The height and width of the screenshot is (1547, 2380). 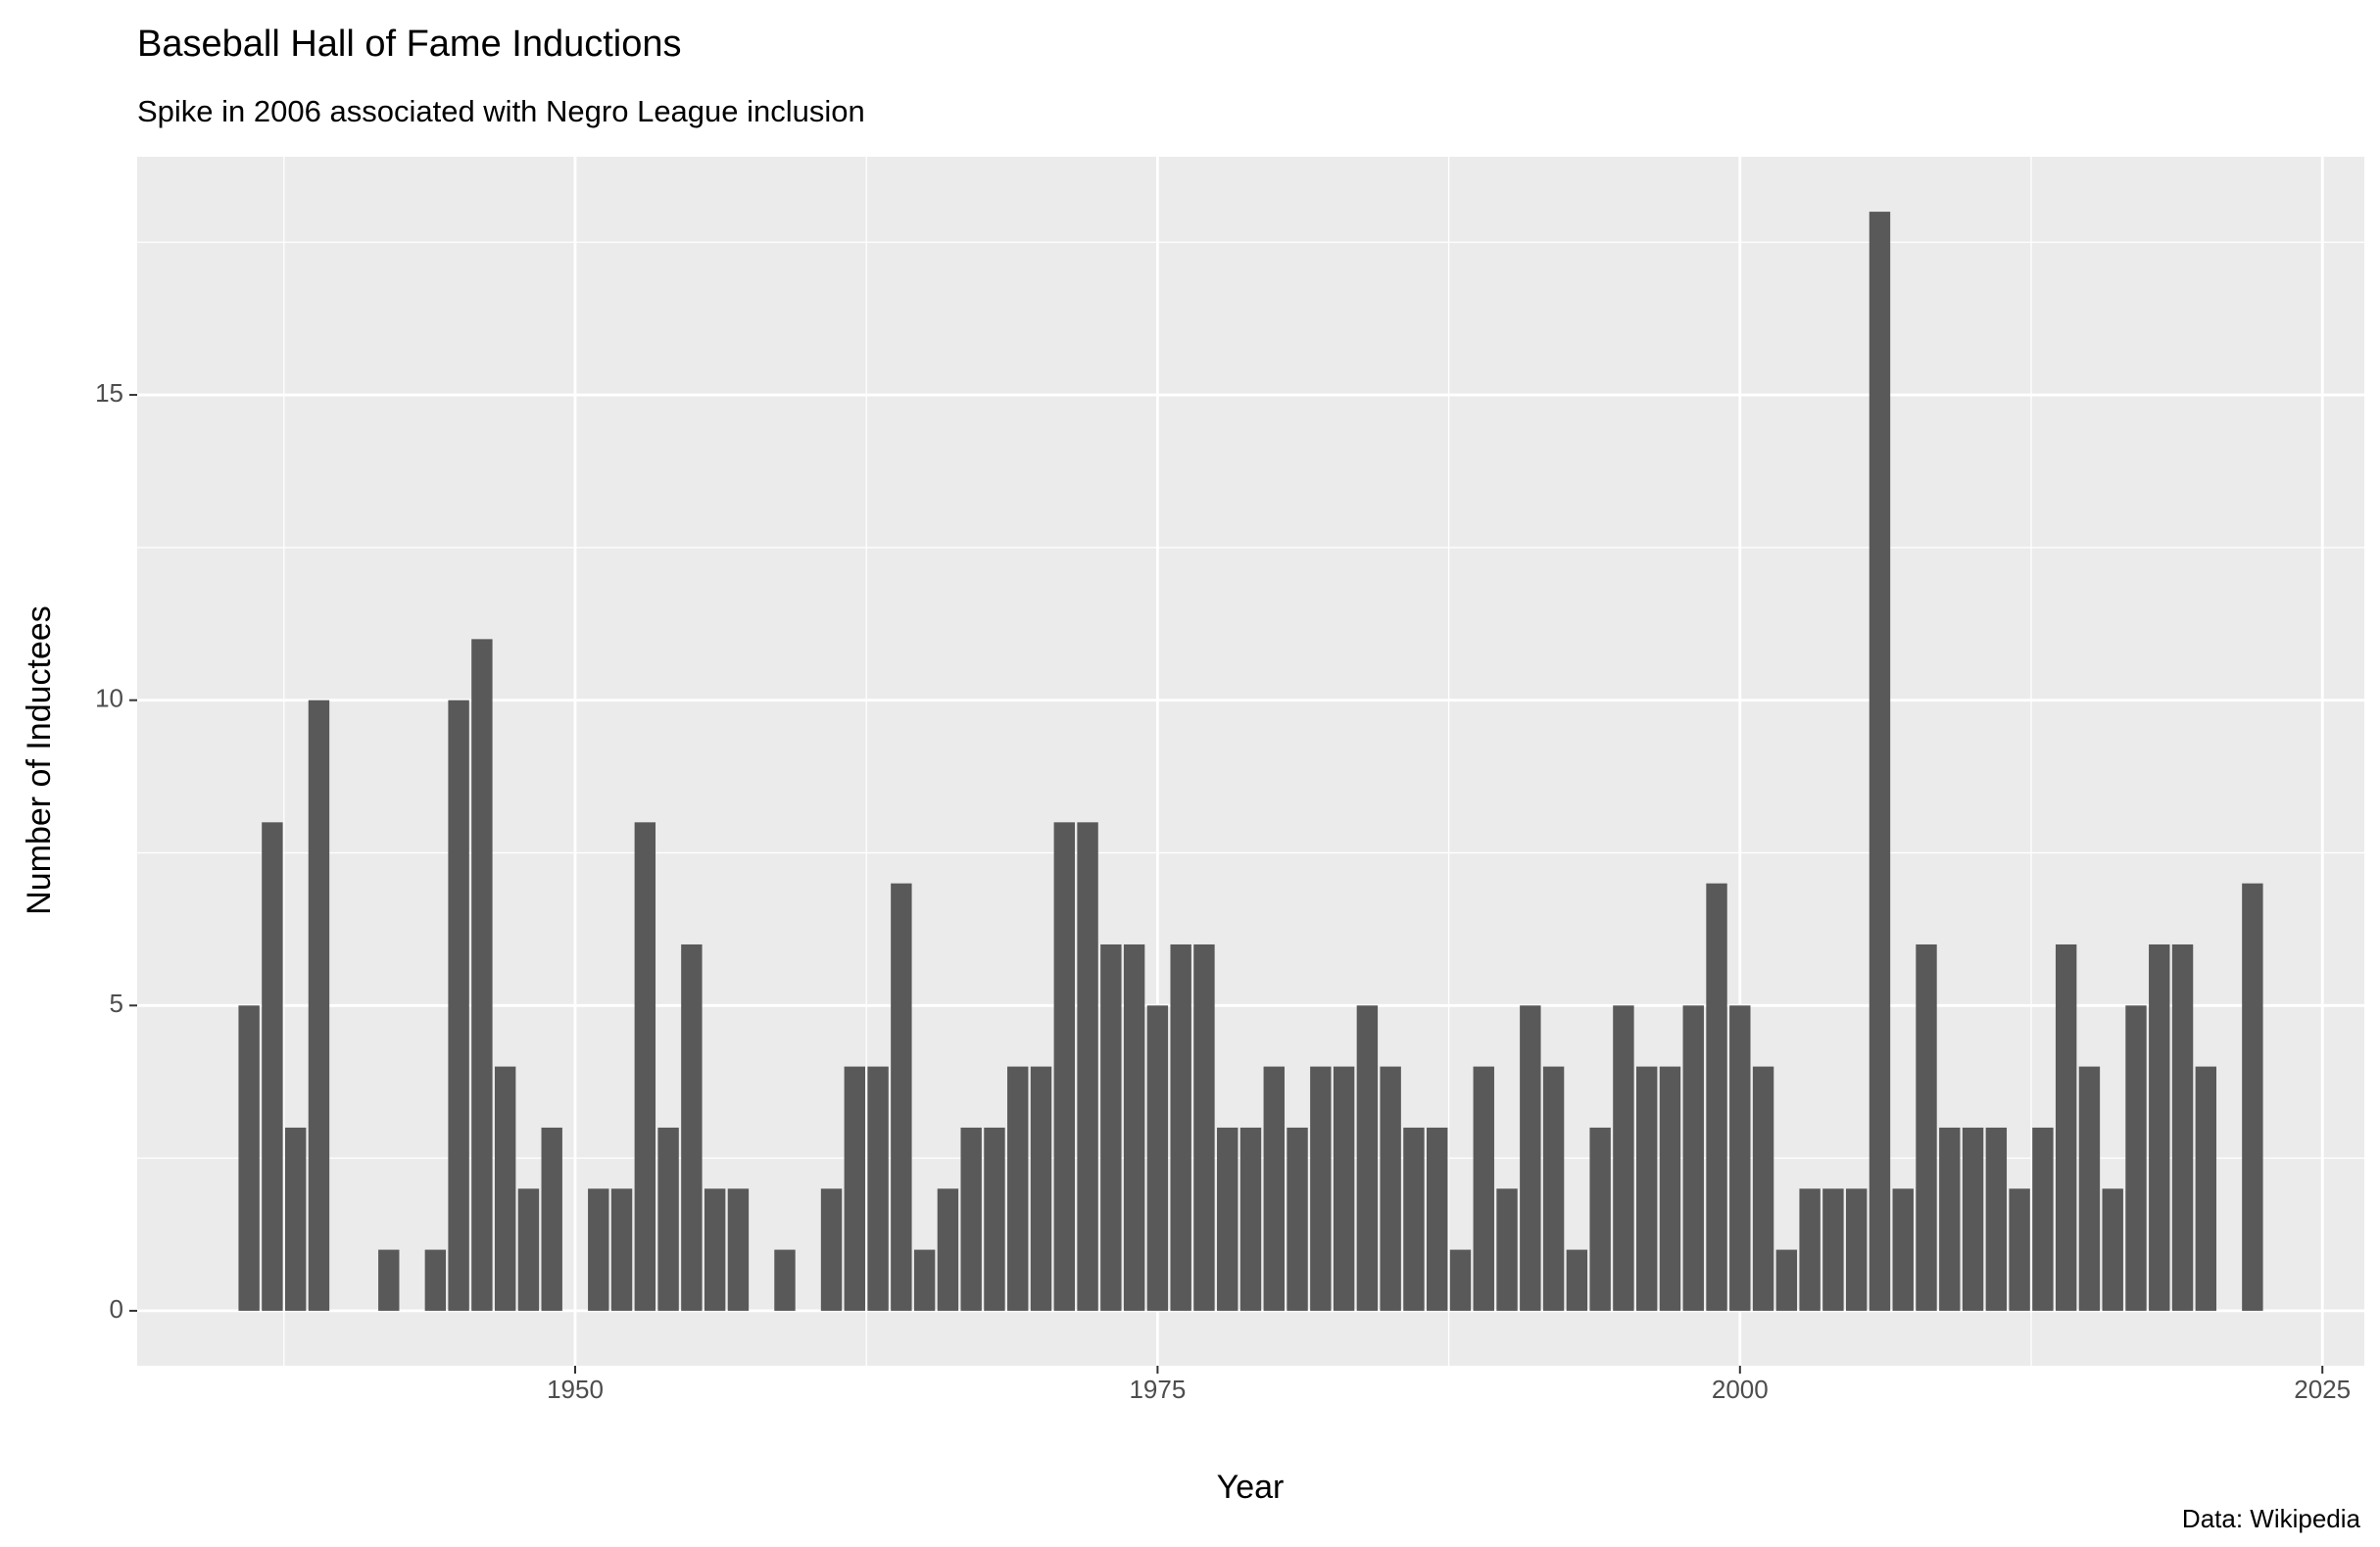 I want to click on x-tick-label: 2025, so click(x=2322, y=1389).